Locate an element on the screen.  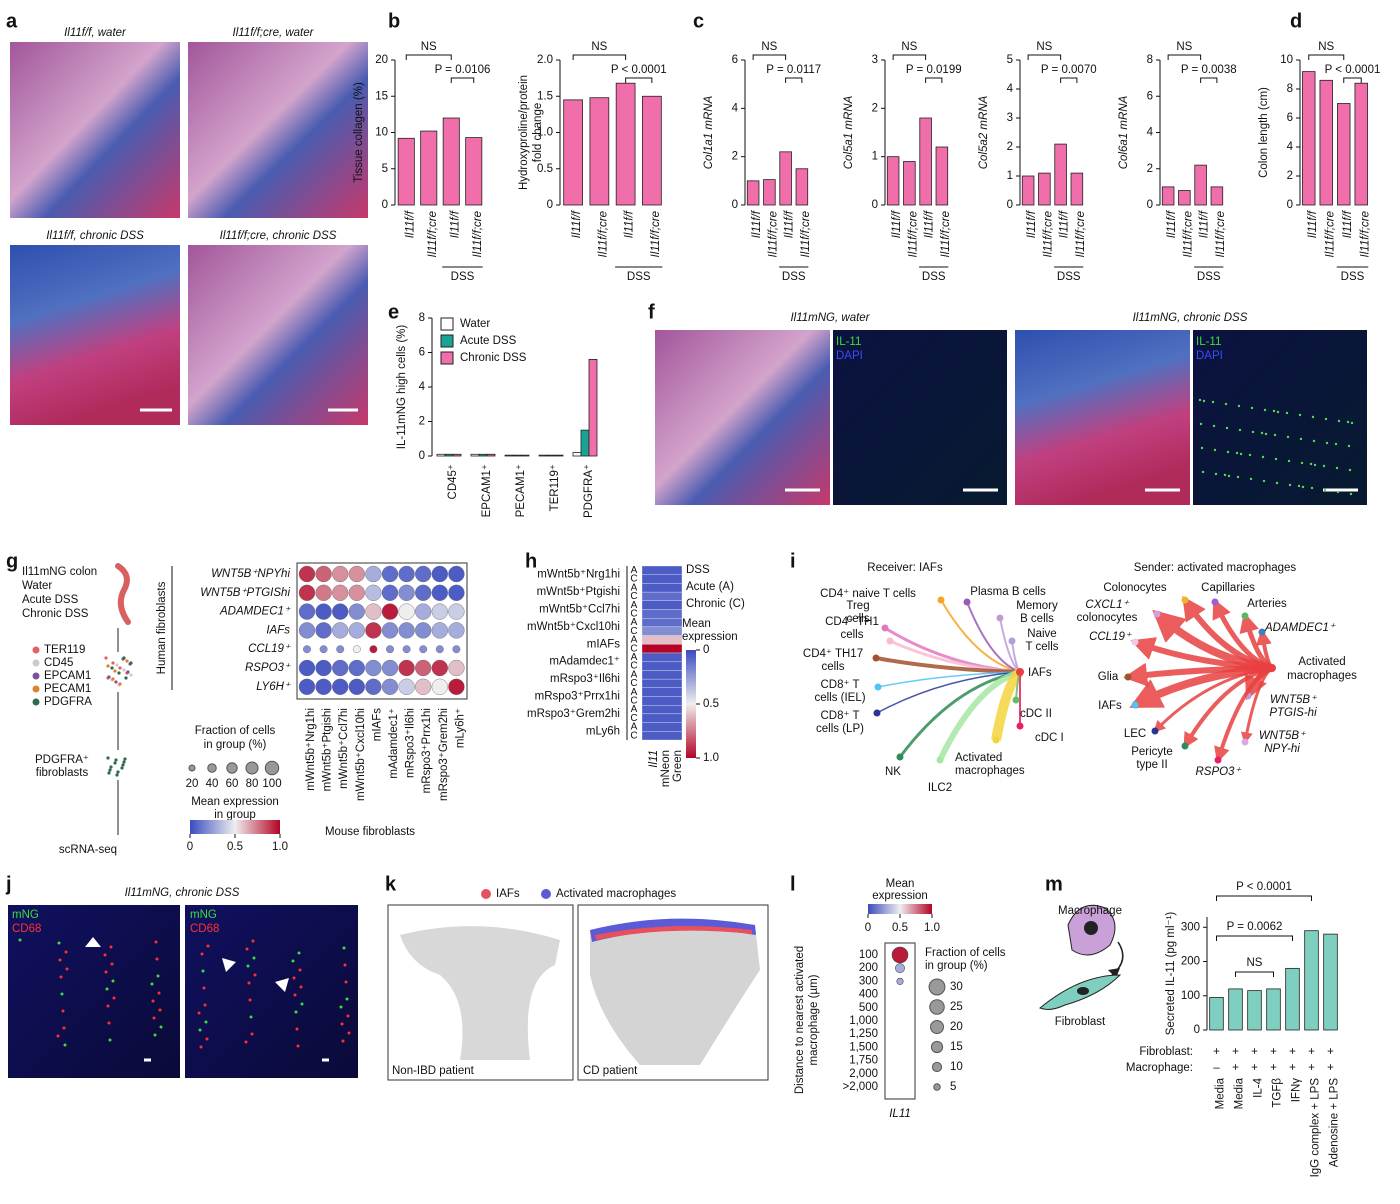
legend-label: 100 is located at coordinates (271, 784).